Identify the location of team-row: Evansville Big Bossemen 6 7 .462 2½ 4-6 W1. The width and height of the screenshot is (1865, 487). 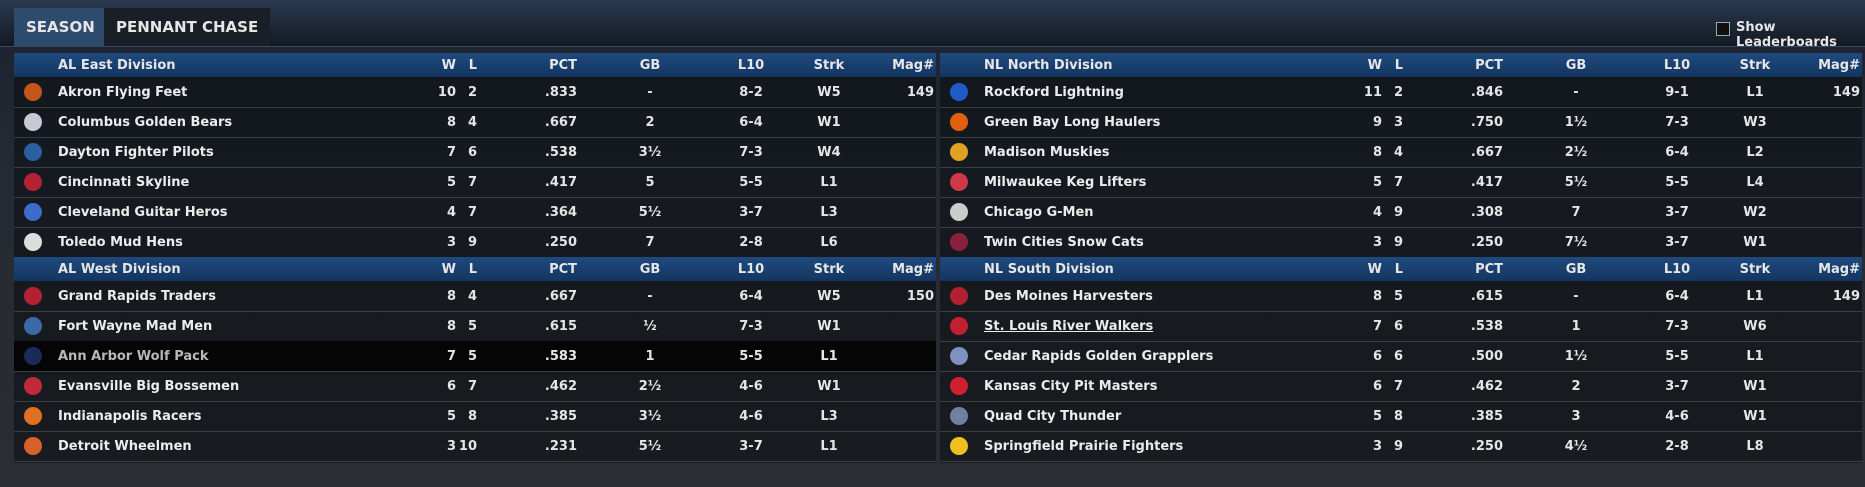
(475, 386).